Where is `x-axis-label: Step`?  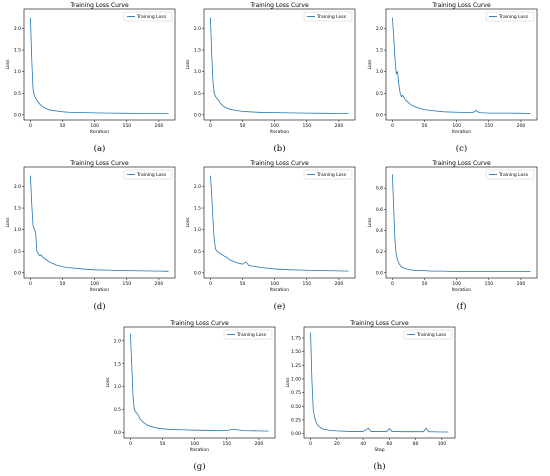 x-axis-label: Step is located at coordinates (379, 450).